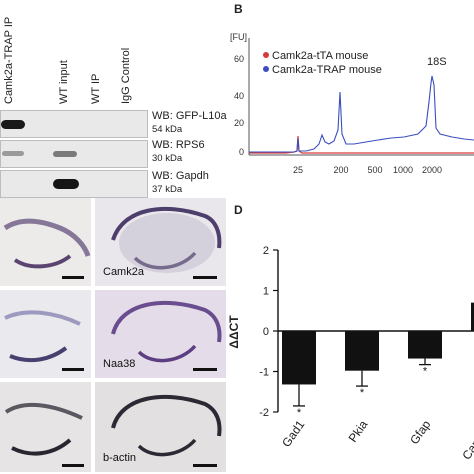 The width and height of the screenshot is (474, 474). I want to click on x-tick-label: Pkia, so click(358, 430).